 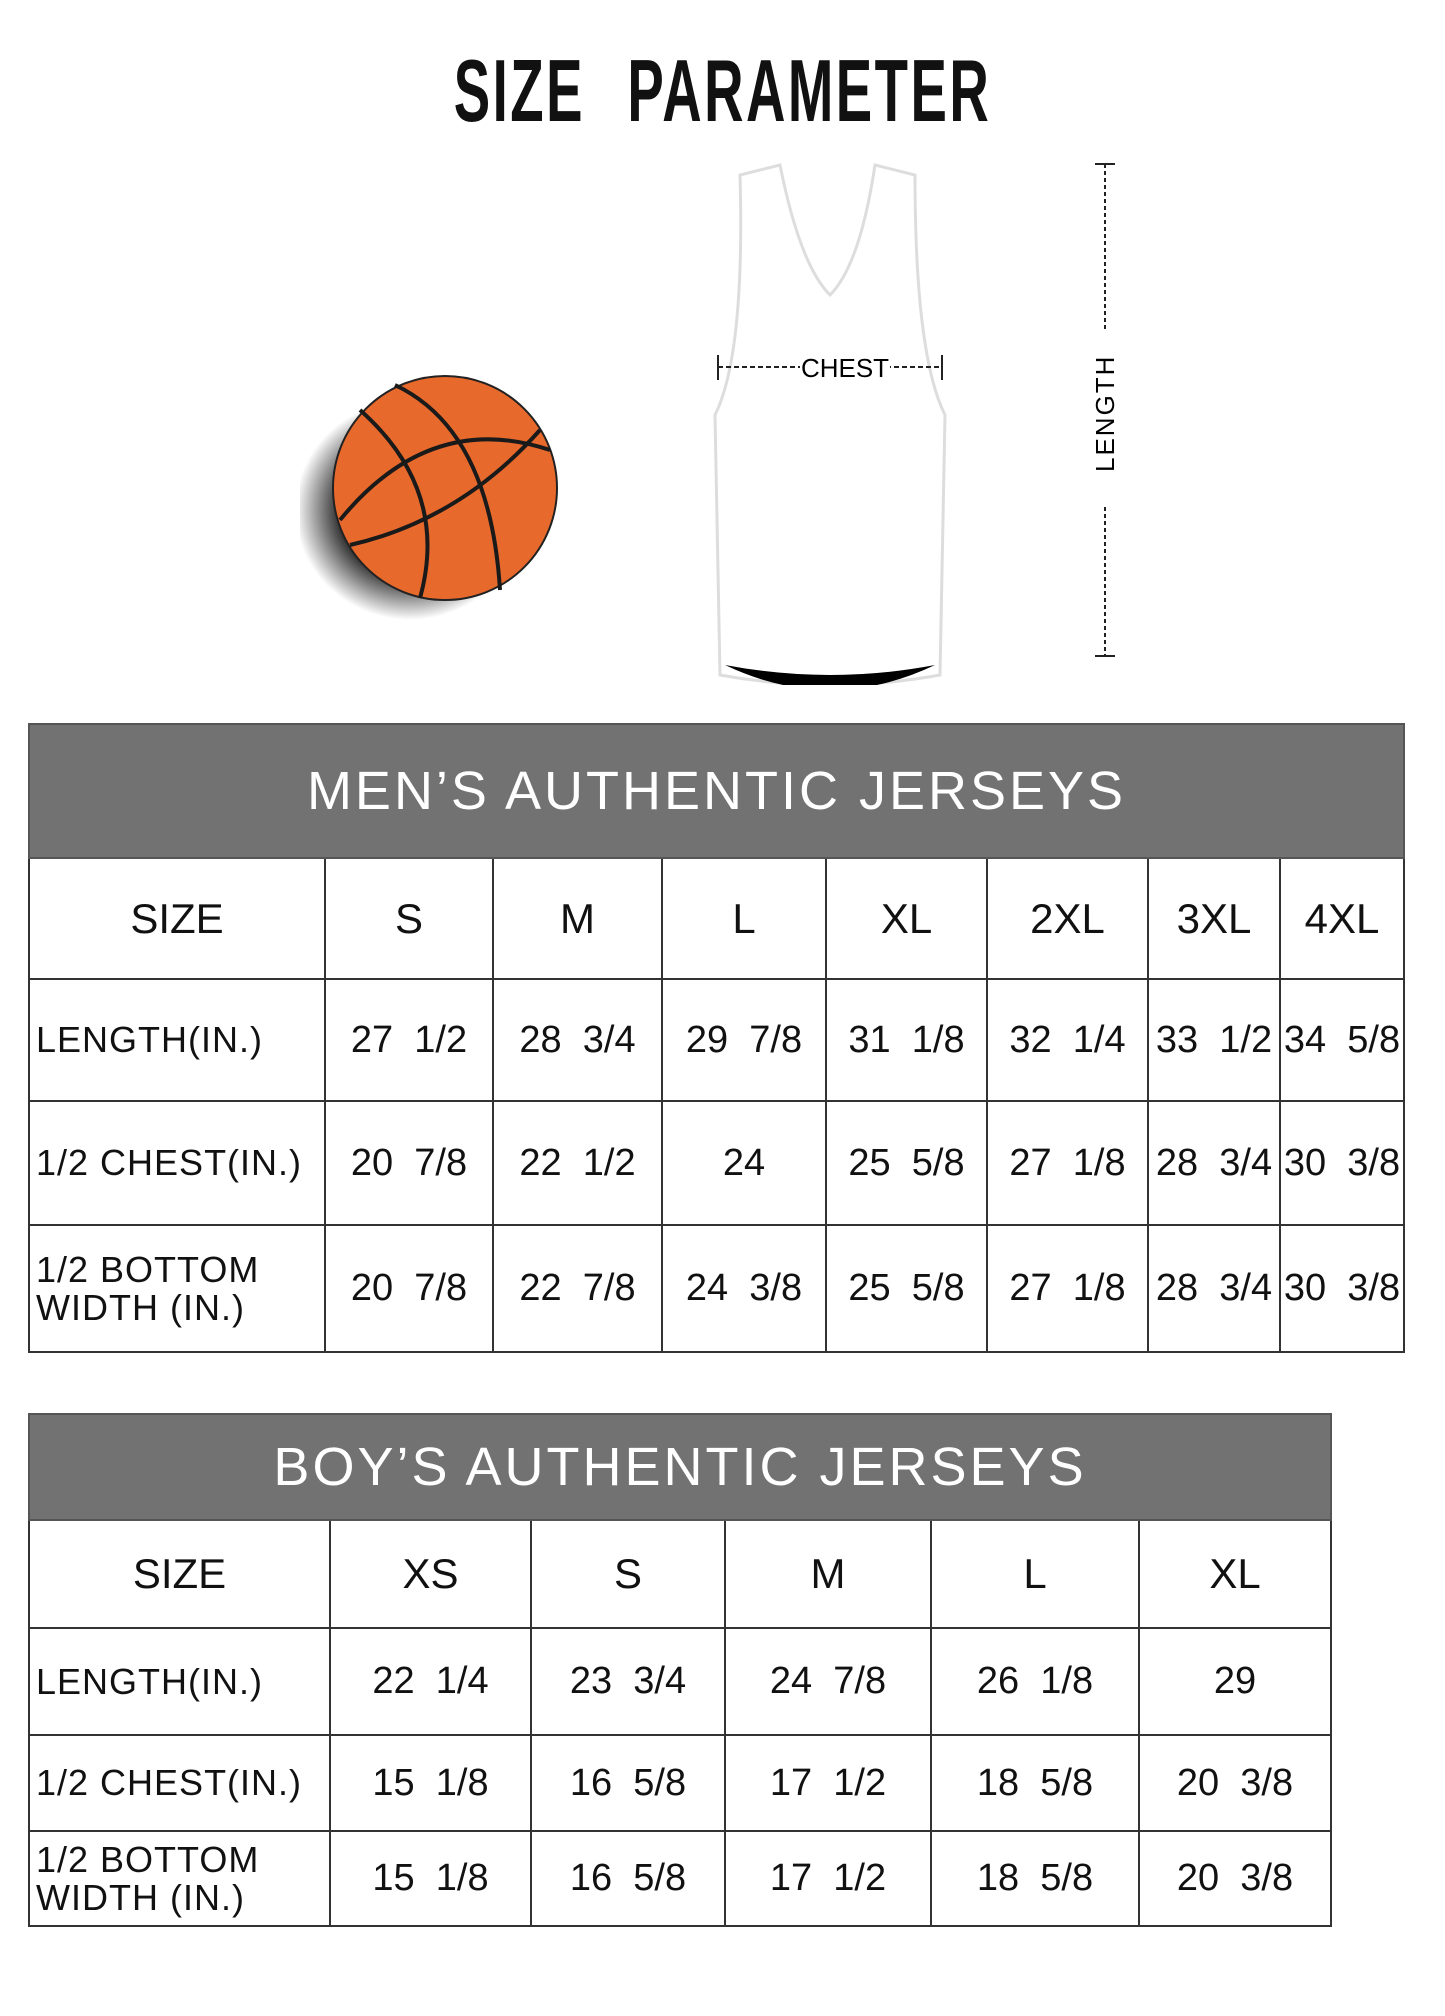 I want to click on measurement-cell: 33 1/2, so click(x=1214, y=1040).